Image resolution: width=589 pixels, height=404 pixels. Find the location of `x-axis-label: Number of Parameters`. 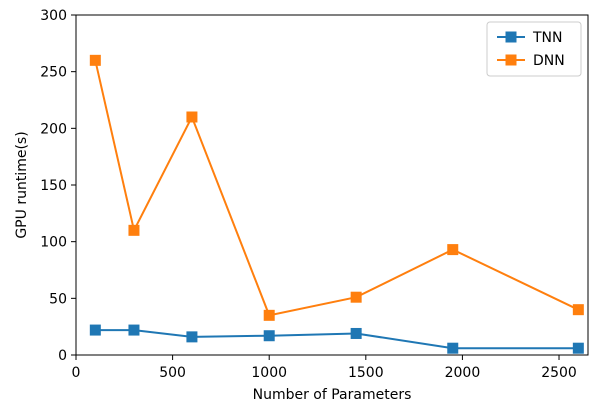

x-axis-label: Number of Parameters is located at coordinates (332, 395).